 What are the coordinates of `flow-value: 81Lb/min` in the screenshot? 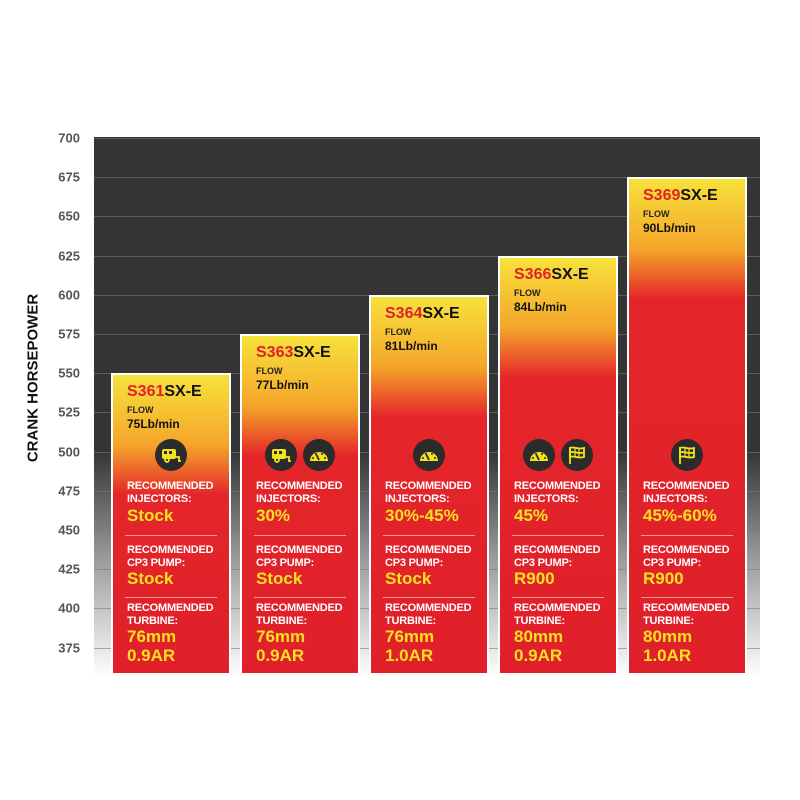 It's located at (411, 345).